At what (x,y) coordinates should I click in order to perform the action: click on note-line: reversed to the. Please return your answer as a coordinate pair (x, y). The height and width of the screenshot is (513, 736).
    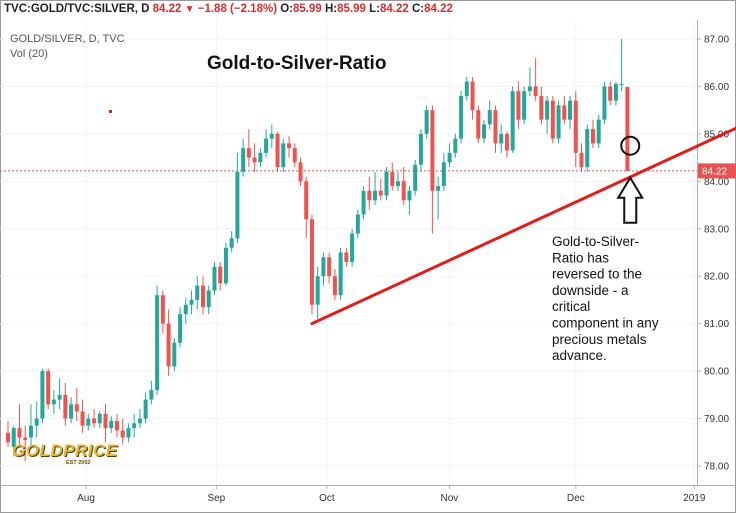
    Looking at the image, I should click on (597, 274).